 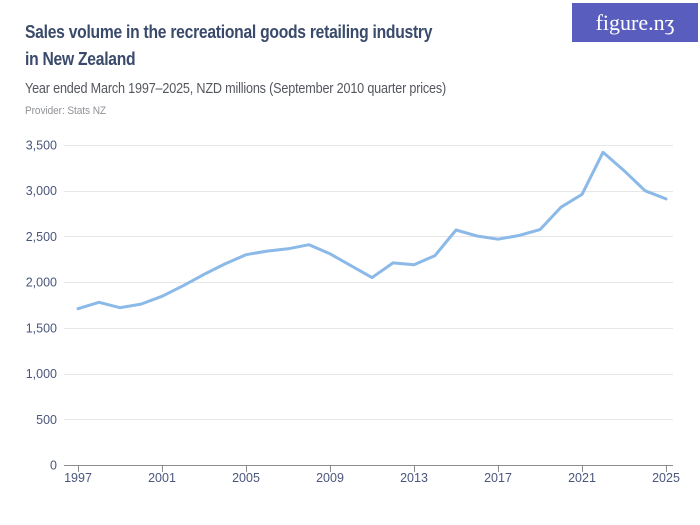 What do you see at coordinates (414, 478) in the screenshot?
I see `x-axis-label: 2013` at bounding box center [414, 478].